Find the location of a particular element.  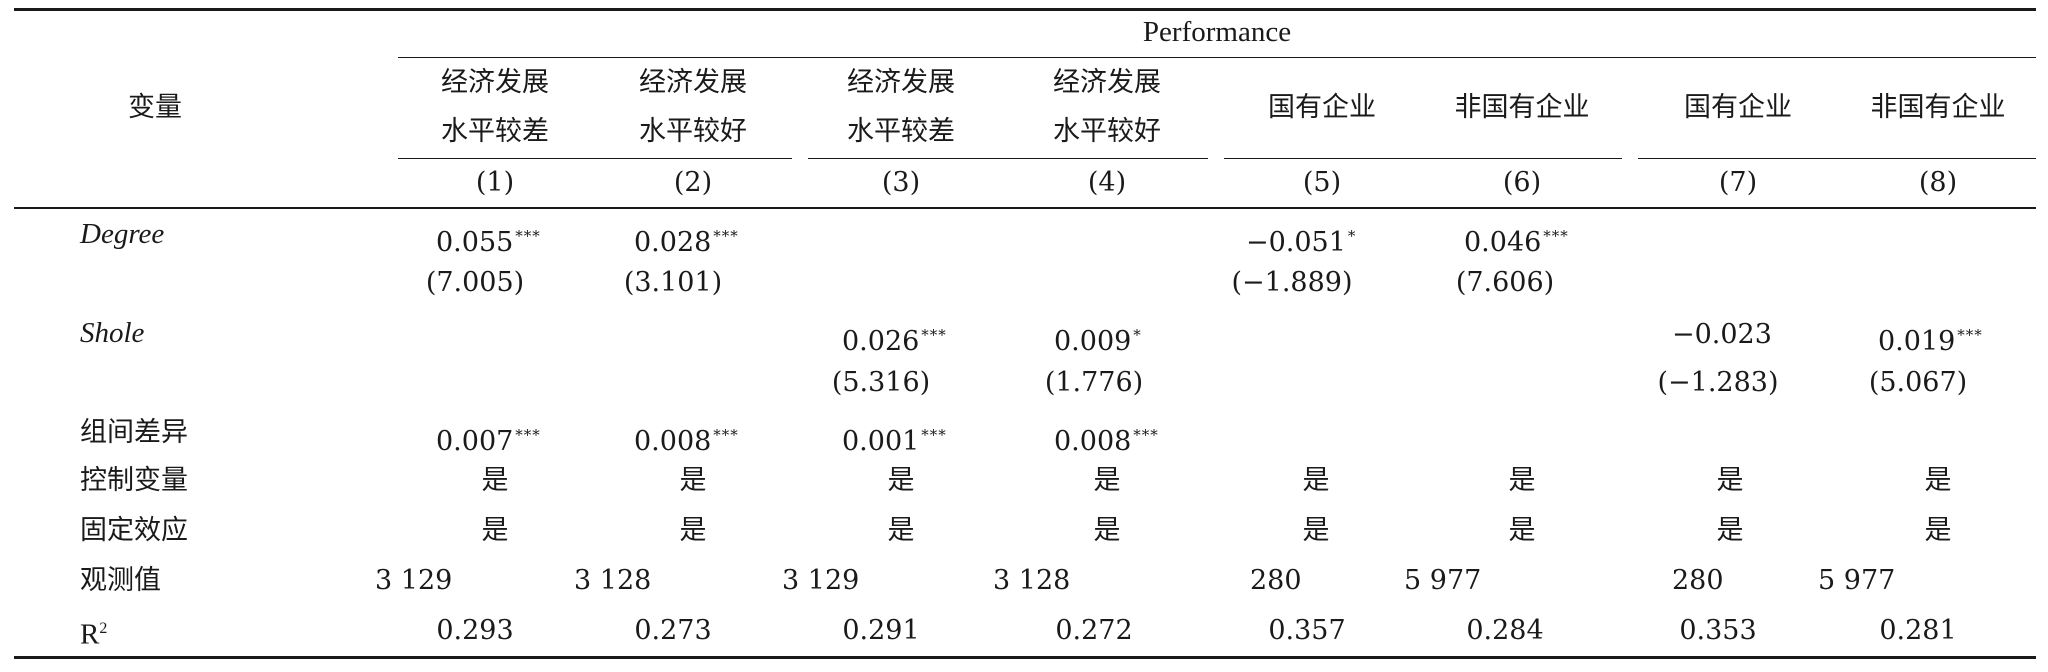

col-7-header: 国有企业 is located at coordinates (1738, 107).